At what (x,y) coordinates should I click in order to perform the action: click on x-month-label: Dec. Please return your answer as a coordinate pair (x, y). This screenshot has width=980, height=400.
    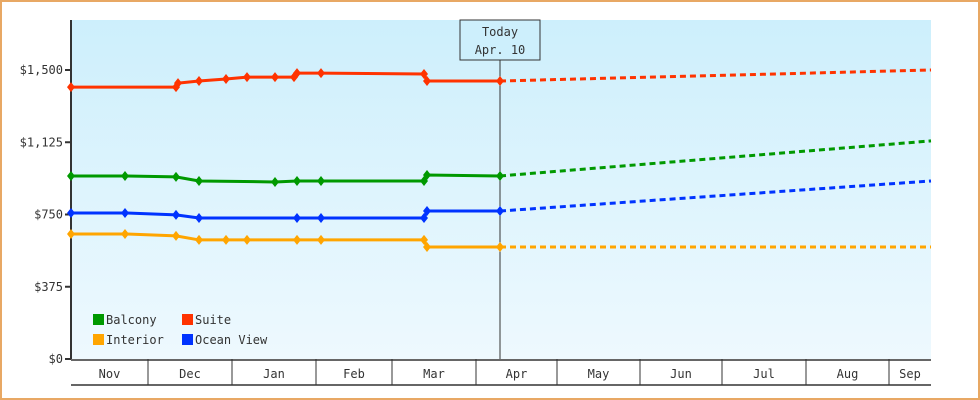
    Looking at the image, I should click on (190, 374).